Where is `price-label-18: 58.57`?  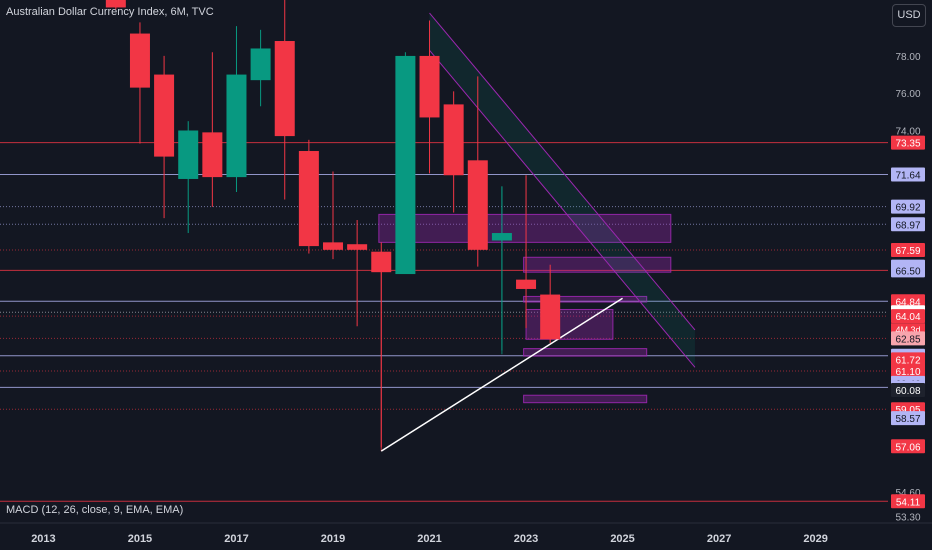
price-label-18: 58.57 is located at coordinates (907, 419).